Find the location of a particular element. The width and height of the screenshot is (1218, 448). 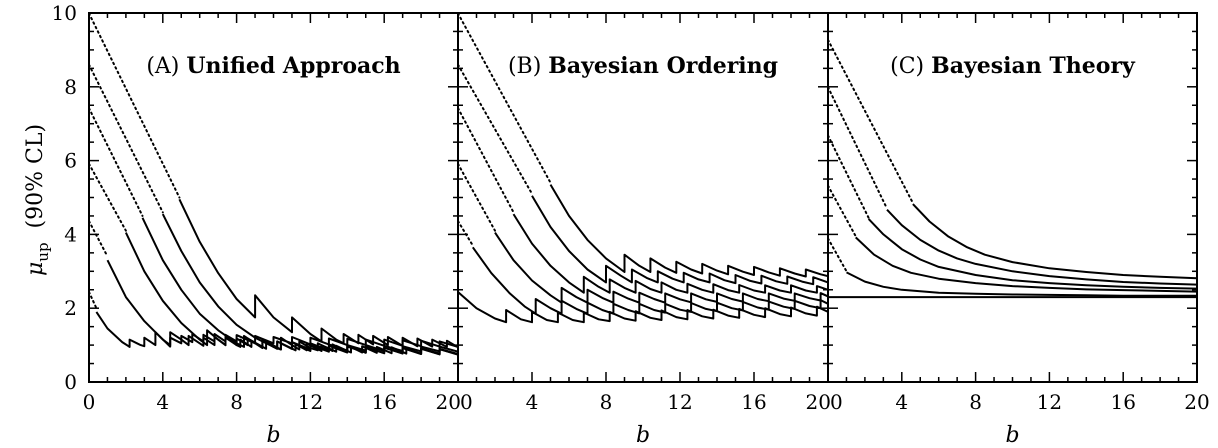

y-axis-suffix: (90% CL) is located at coordinates (35, 176).